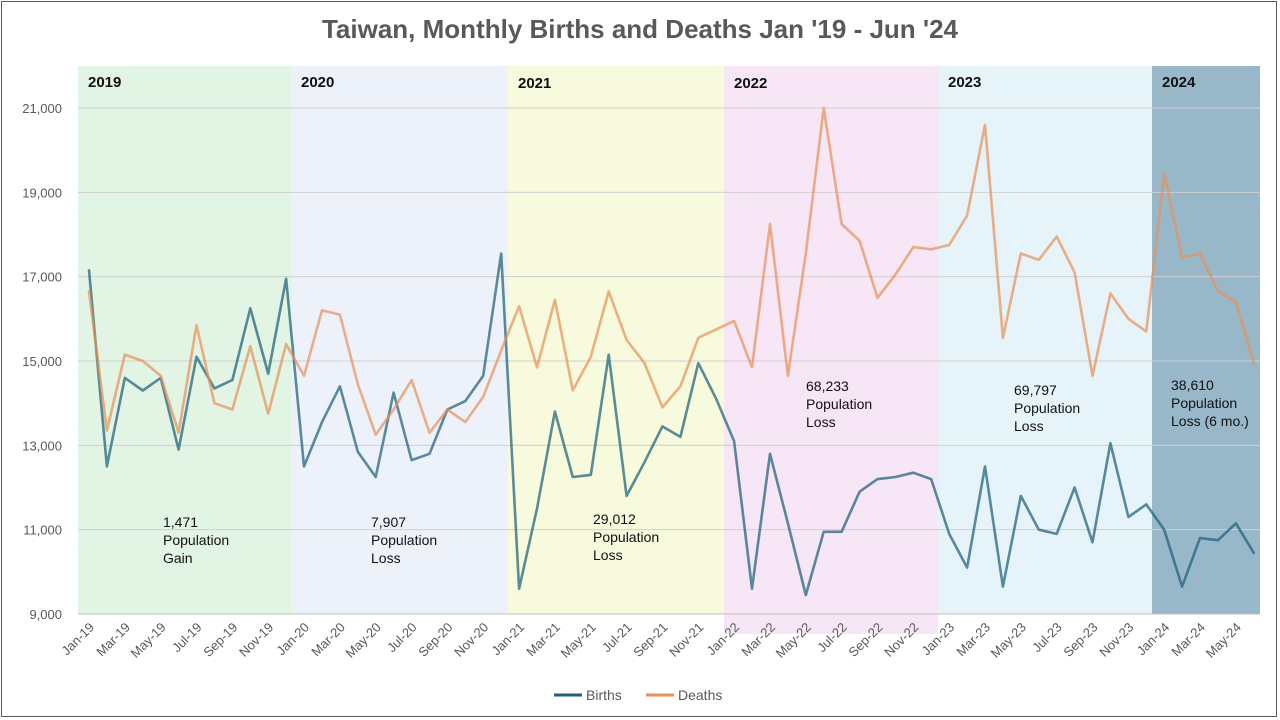 This screenshot has height=720, width=1280. I want to click on x-tick-label: Nov-19, so click(256, 640).